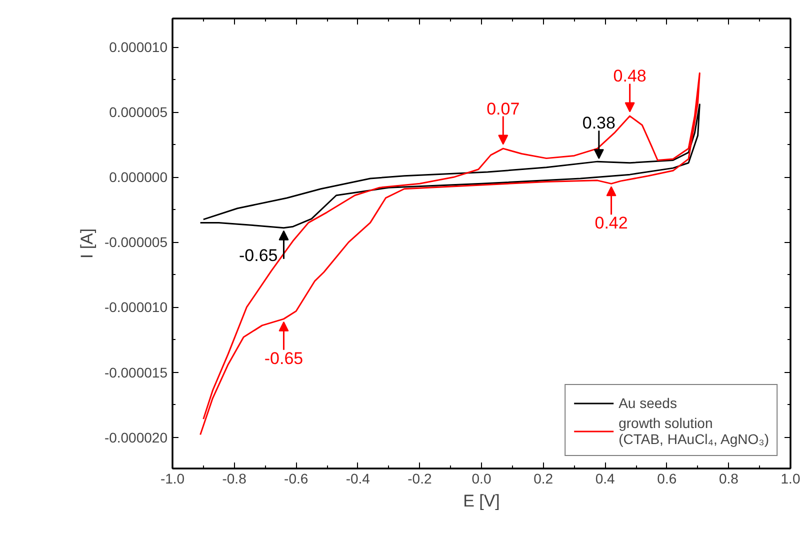 This screenshot has width=806, height=543. I want to click on x-tick-label: -0.4, so click(358, 478).